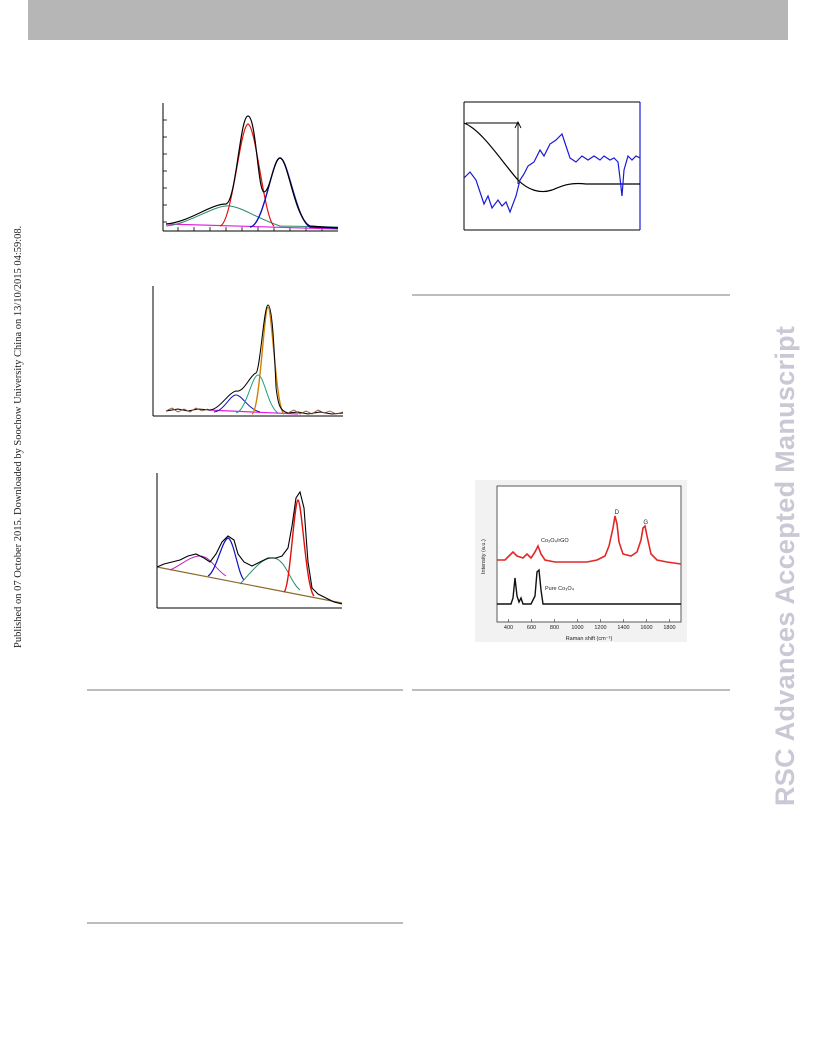 The height and width of the screenshot is (1056, 816). I want to click on series-black, so click(551, 157).